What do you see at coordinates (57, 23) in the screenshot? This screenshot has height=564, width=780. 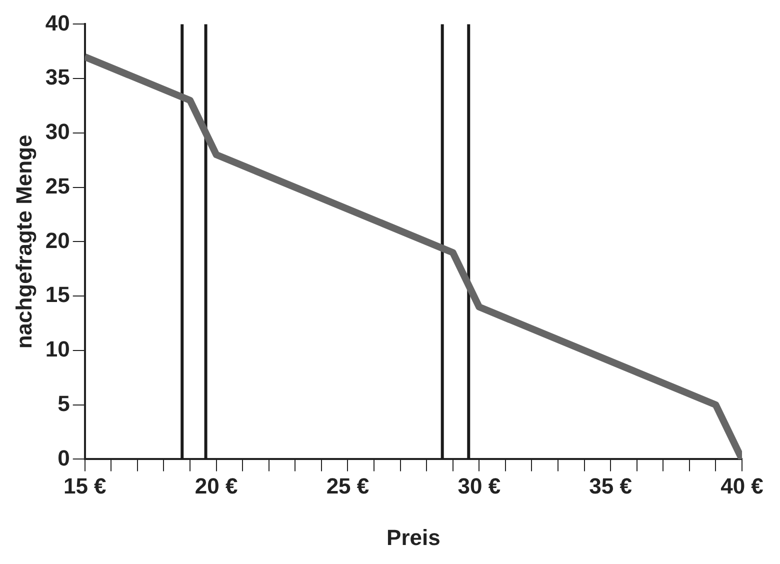 I see `y-tick-label: 40` at bounding box center [57, 23].